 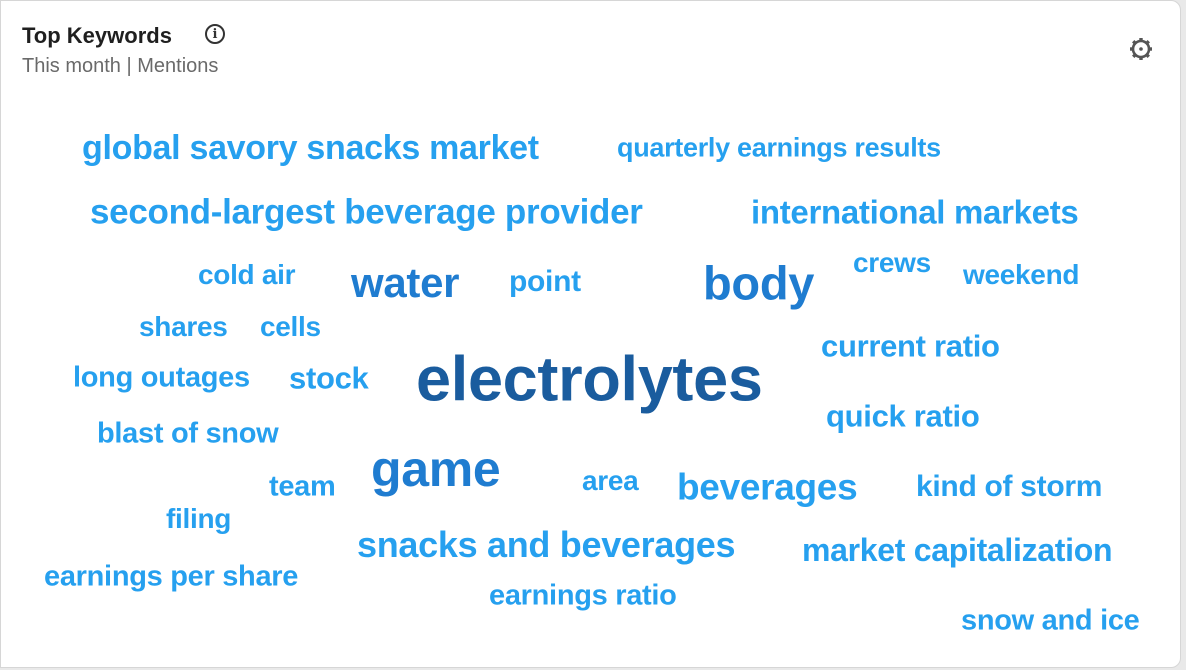 What do you see at coordinates (405, 282) in the screenshot?
I see `keyword: water` at bounding box center [405, 282].